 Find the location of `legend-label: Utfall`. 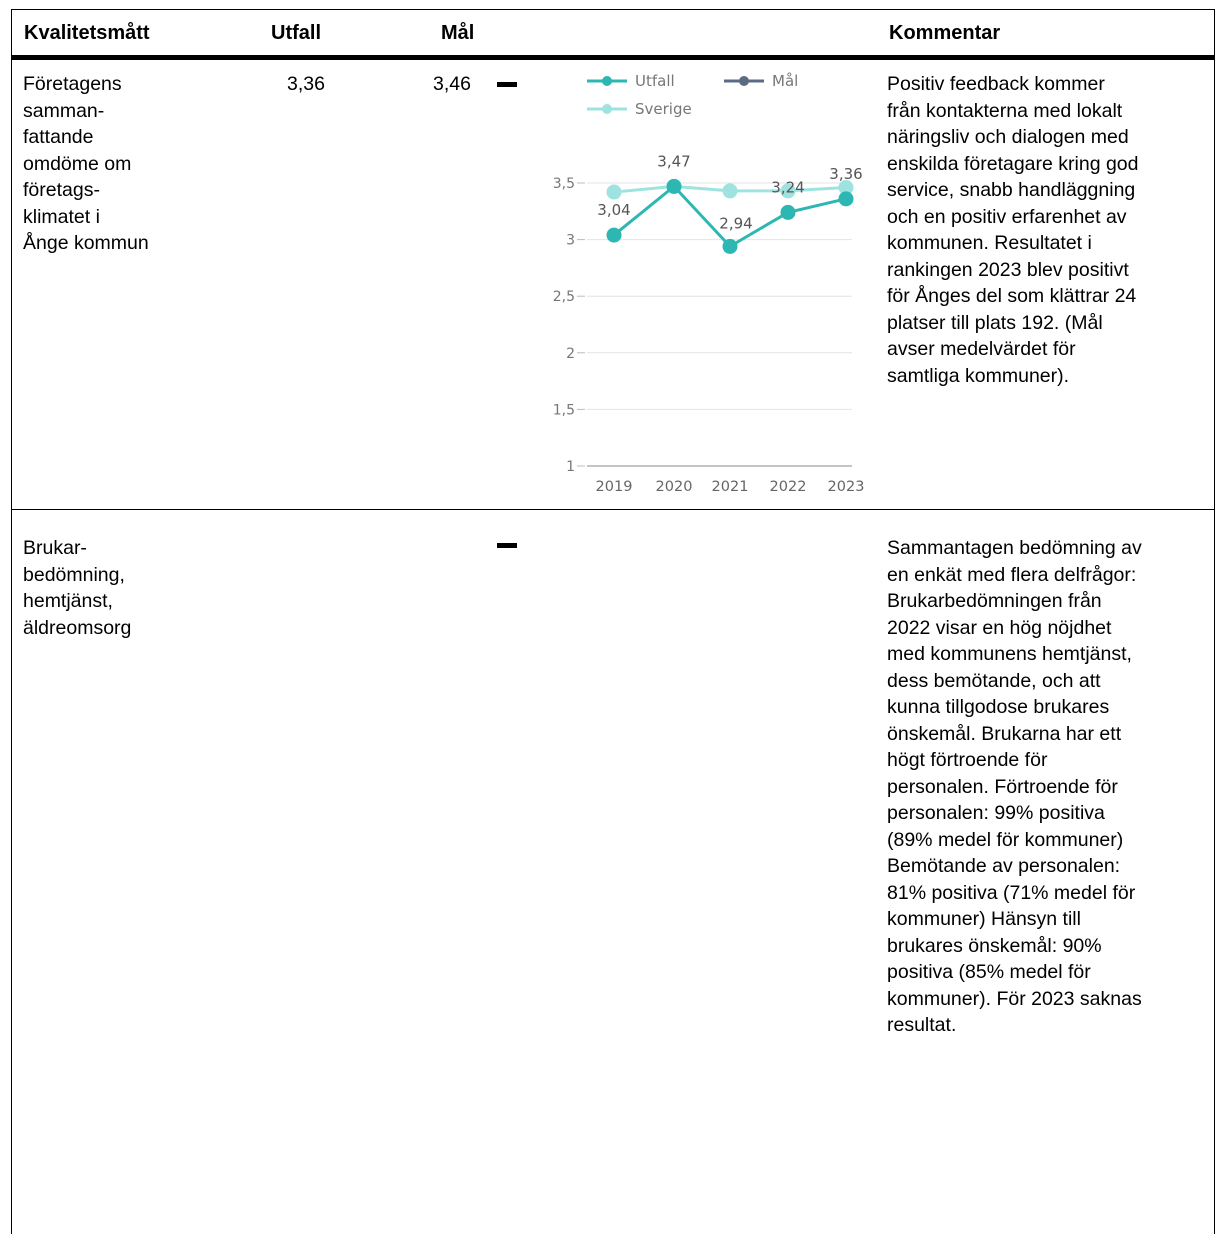

legend-label: Utfall is located at coordinates (655, 81).